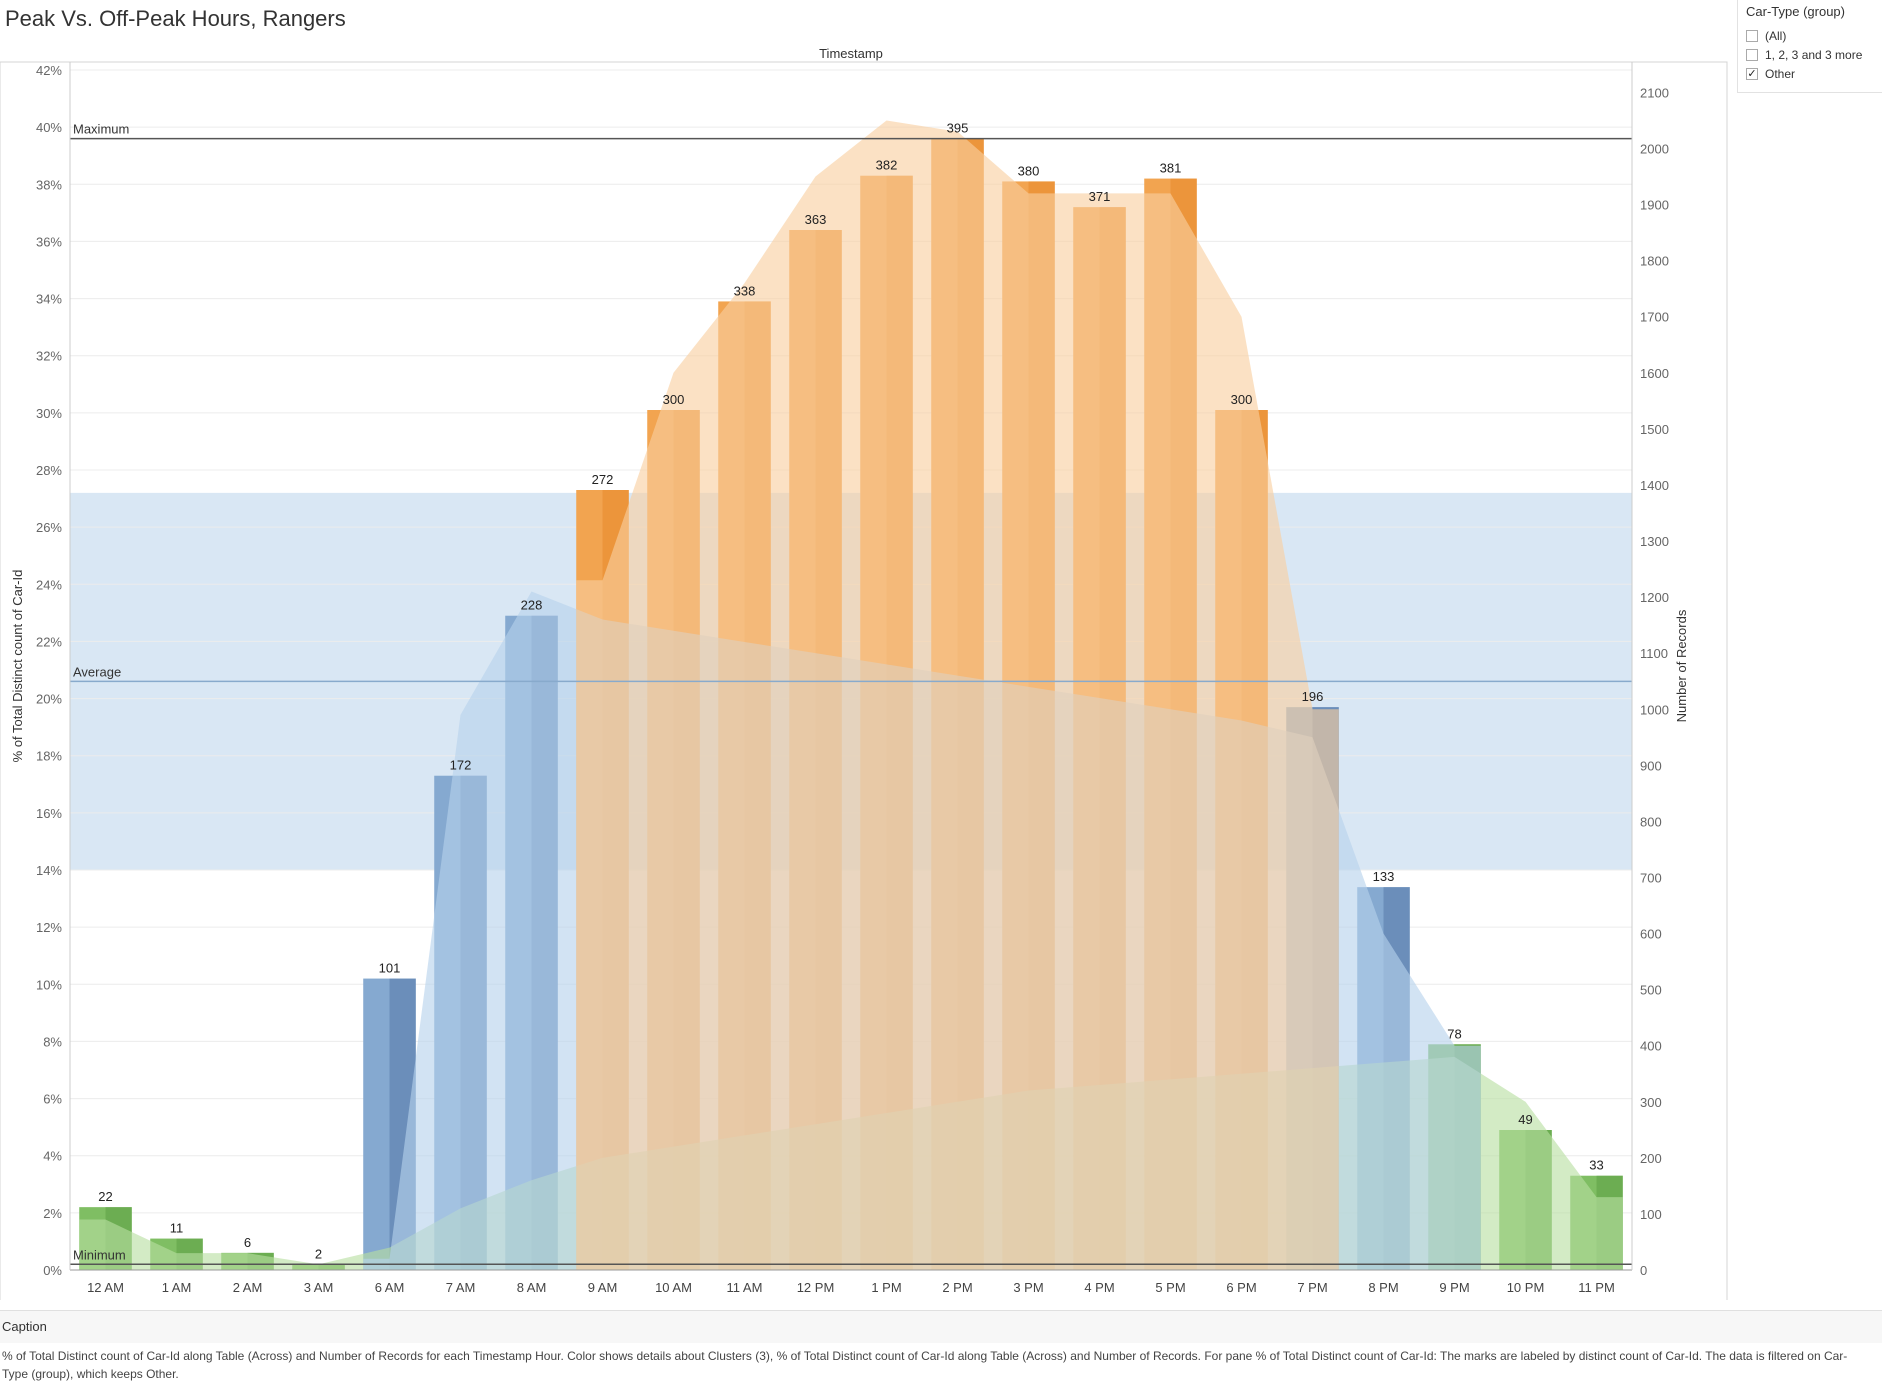  I want to click on bar-label: 78, so click(1454, 1033).